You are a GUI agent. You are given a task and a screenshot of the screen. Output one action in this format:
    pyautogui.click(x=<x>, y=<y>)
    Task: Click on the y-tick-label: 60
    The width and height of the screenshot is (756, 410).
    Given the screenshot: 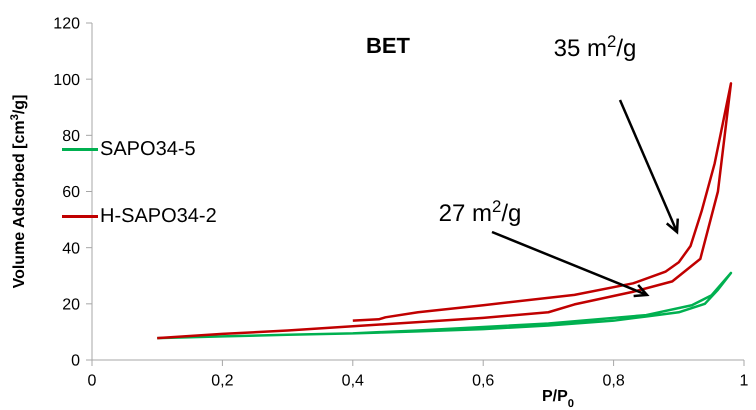 What is the action you would take?
    pyautogui.click(x=71, y=193)
    